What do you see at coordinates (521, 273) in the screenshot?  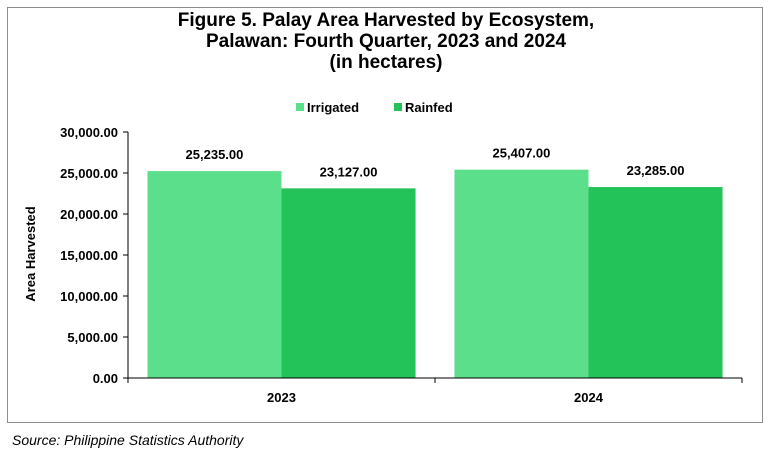 I see `bar-irrigated-2024` at bounding box center [521, 273].